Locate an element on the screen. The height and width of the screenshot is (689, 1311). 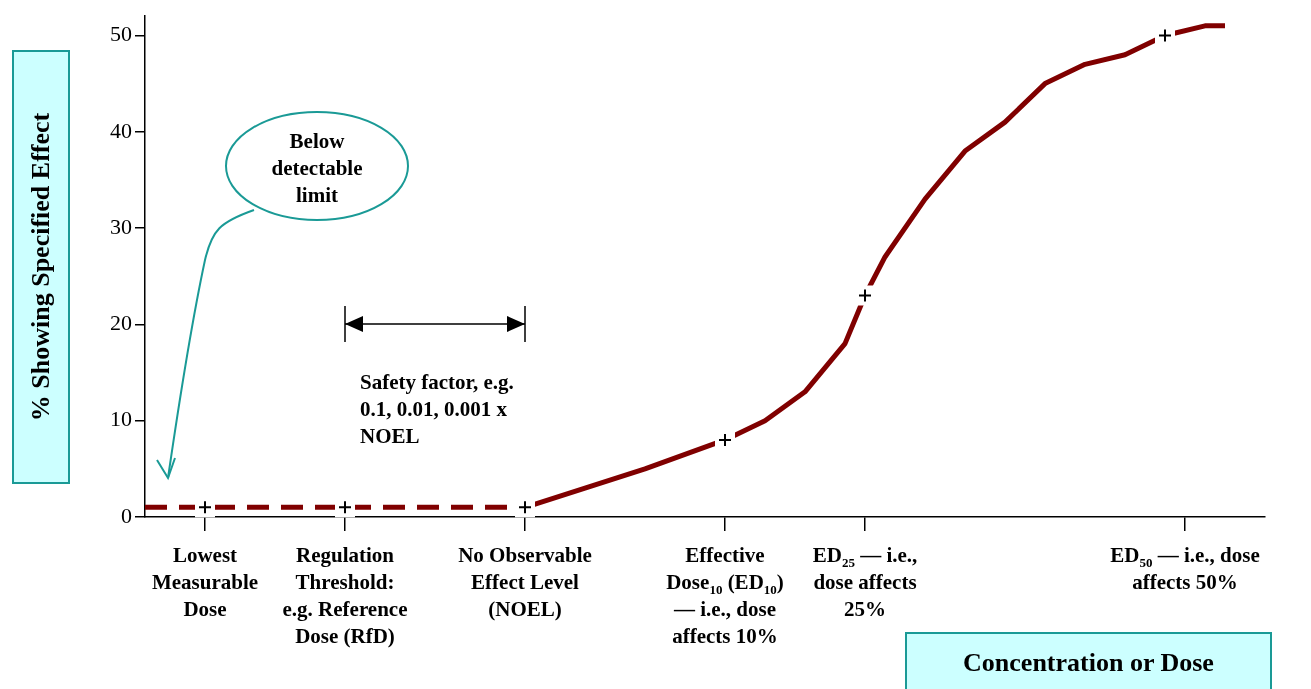
x-tick-label: No Observable Effect Level (NOEL) is located at coordinates (525, 582).